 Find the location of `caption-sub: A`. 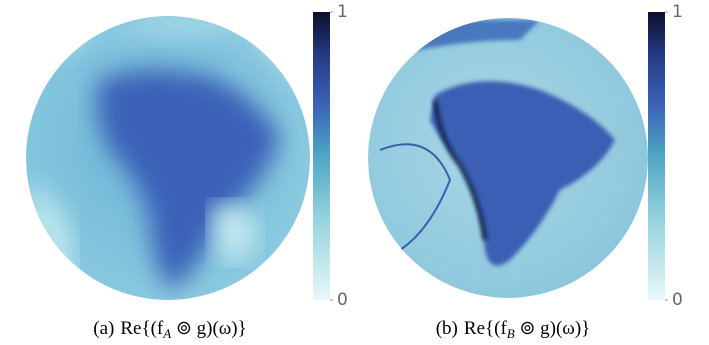

caption-sub: A is located at coordinates (166, 333).